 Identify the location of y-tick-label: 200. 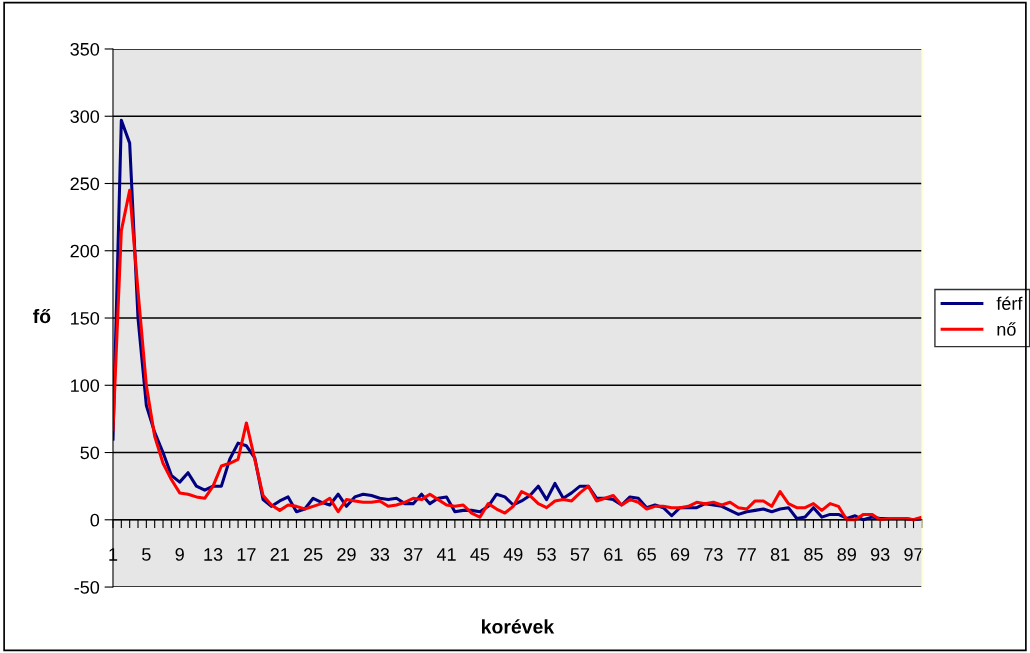
(85, 251).